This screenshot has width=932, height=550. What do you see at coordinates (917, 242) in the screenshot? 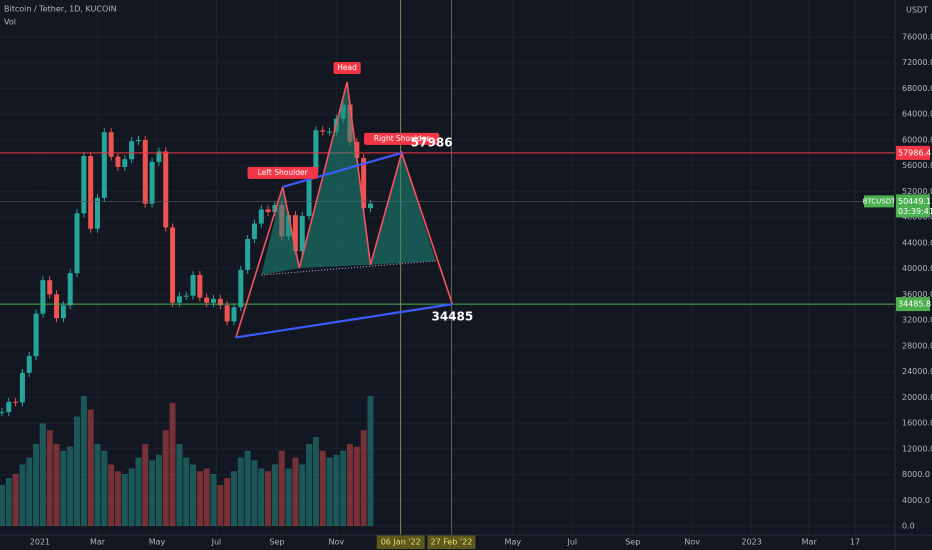
I see `y-tick-label: 44000.0` at bounding box center [917, 242].